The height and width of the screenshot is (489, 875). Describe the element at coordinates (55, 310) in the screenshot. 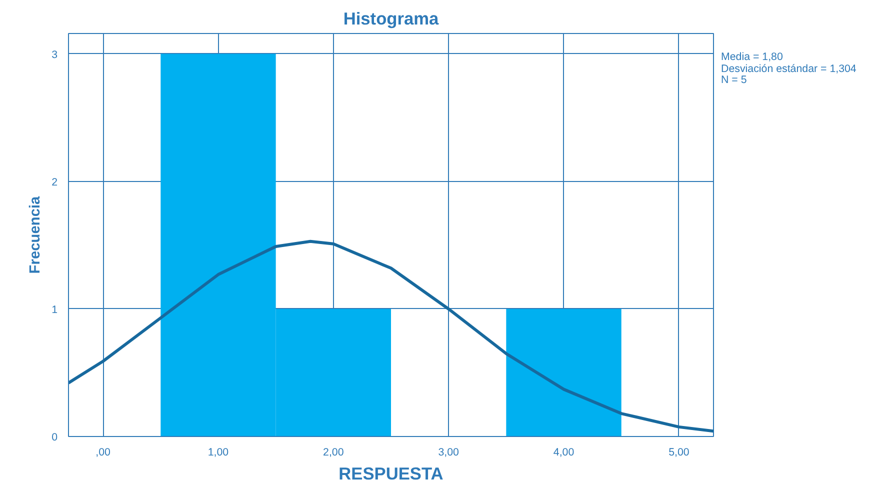

I see `y-tick-label: 1` at that location.